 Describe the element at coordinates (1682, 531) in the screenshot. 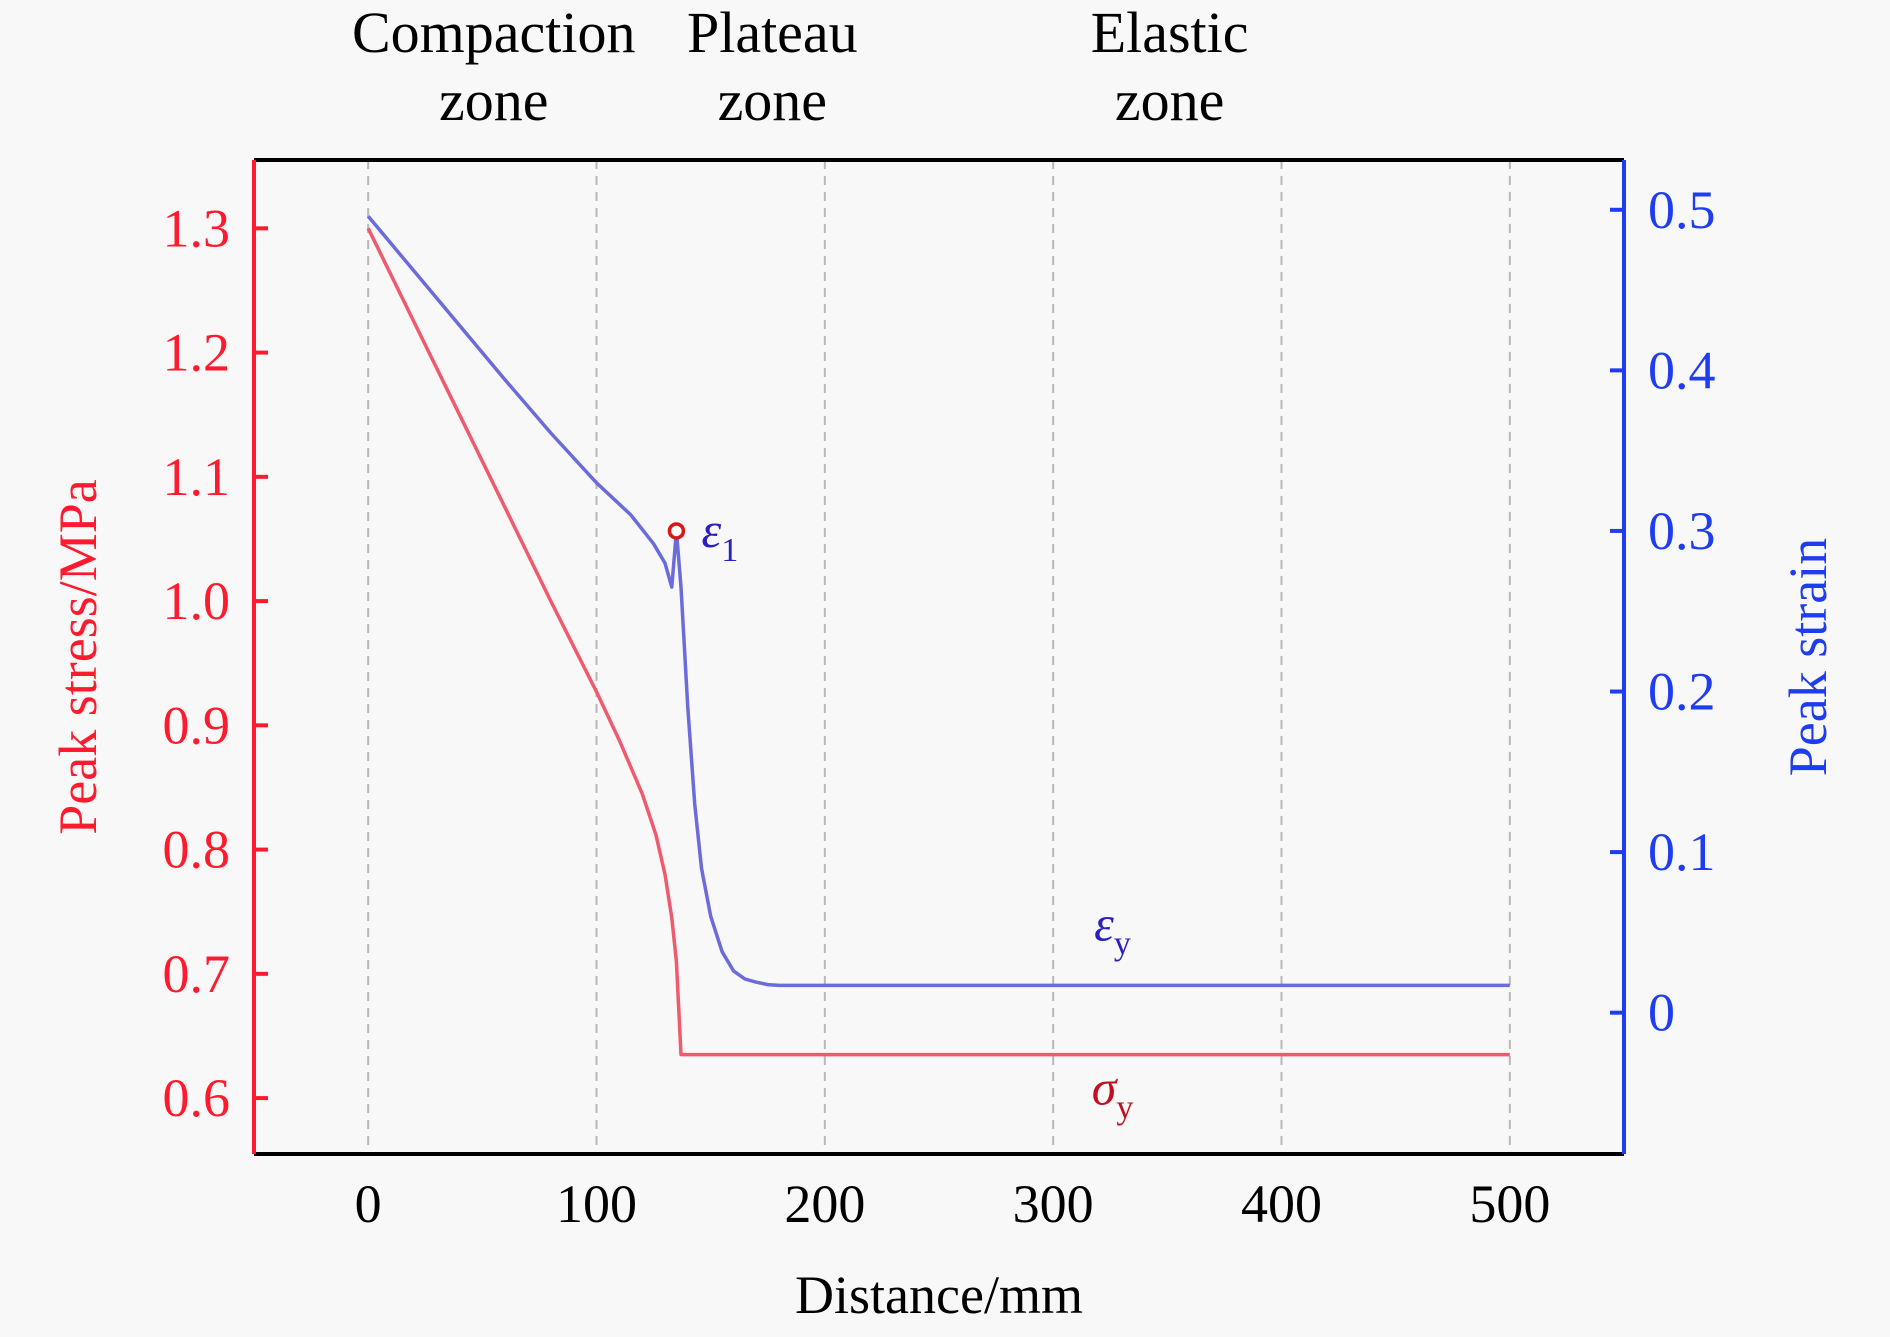

I see `right-y-tick-label-3: 0.3` at that location.